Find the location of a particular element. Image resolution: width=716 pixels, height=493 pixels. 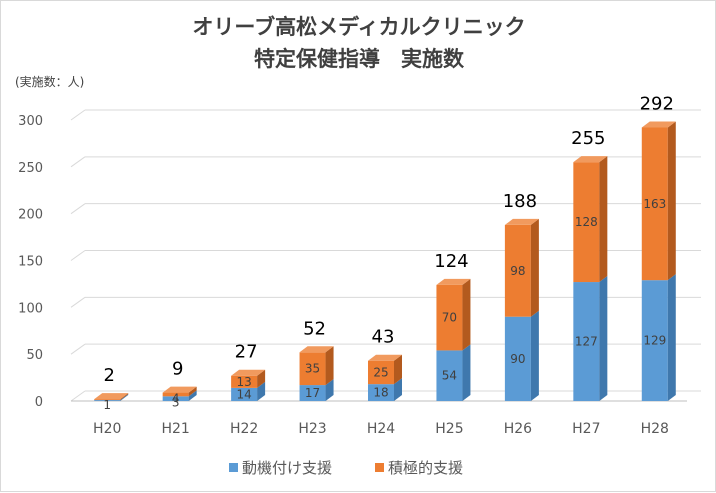

total-label: 9 is located at coordinates (177, 369).